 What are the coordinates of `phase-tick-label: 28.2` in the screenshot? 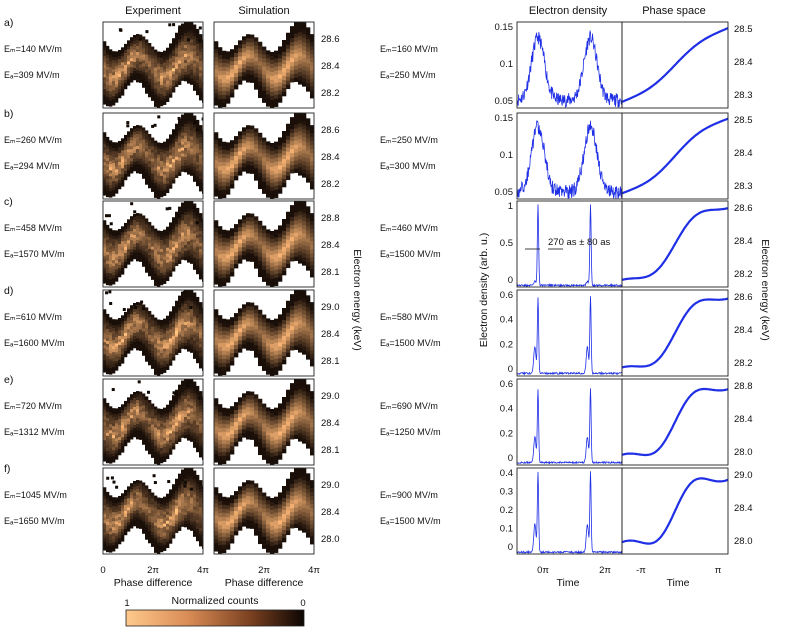 It's located at (743, 363).